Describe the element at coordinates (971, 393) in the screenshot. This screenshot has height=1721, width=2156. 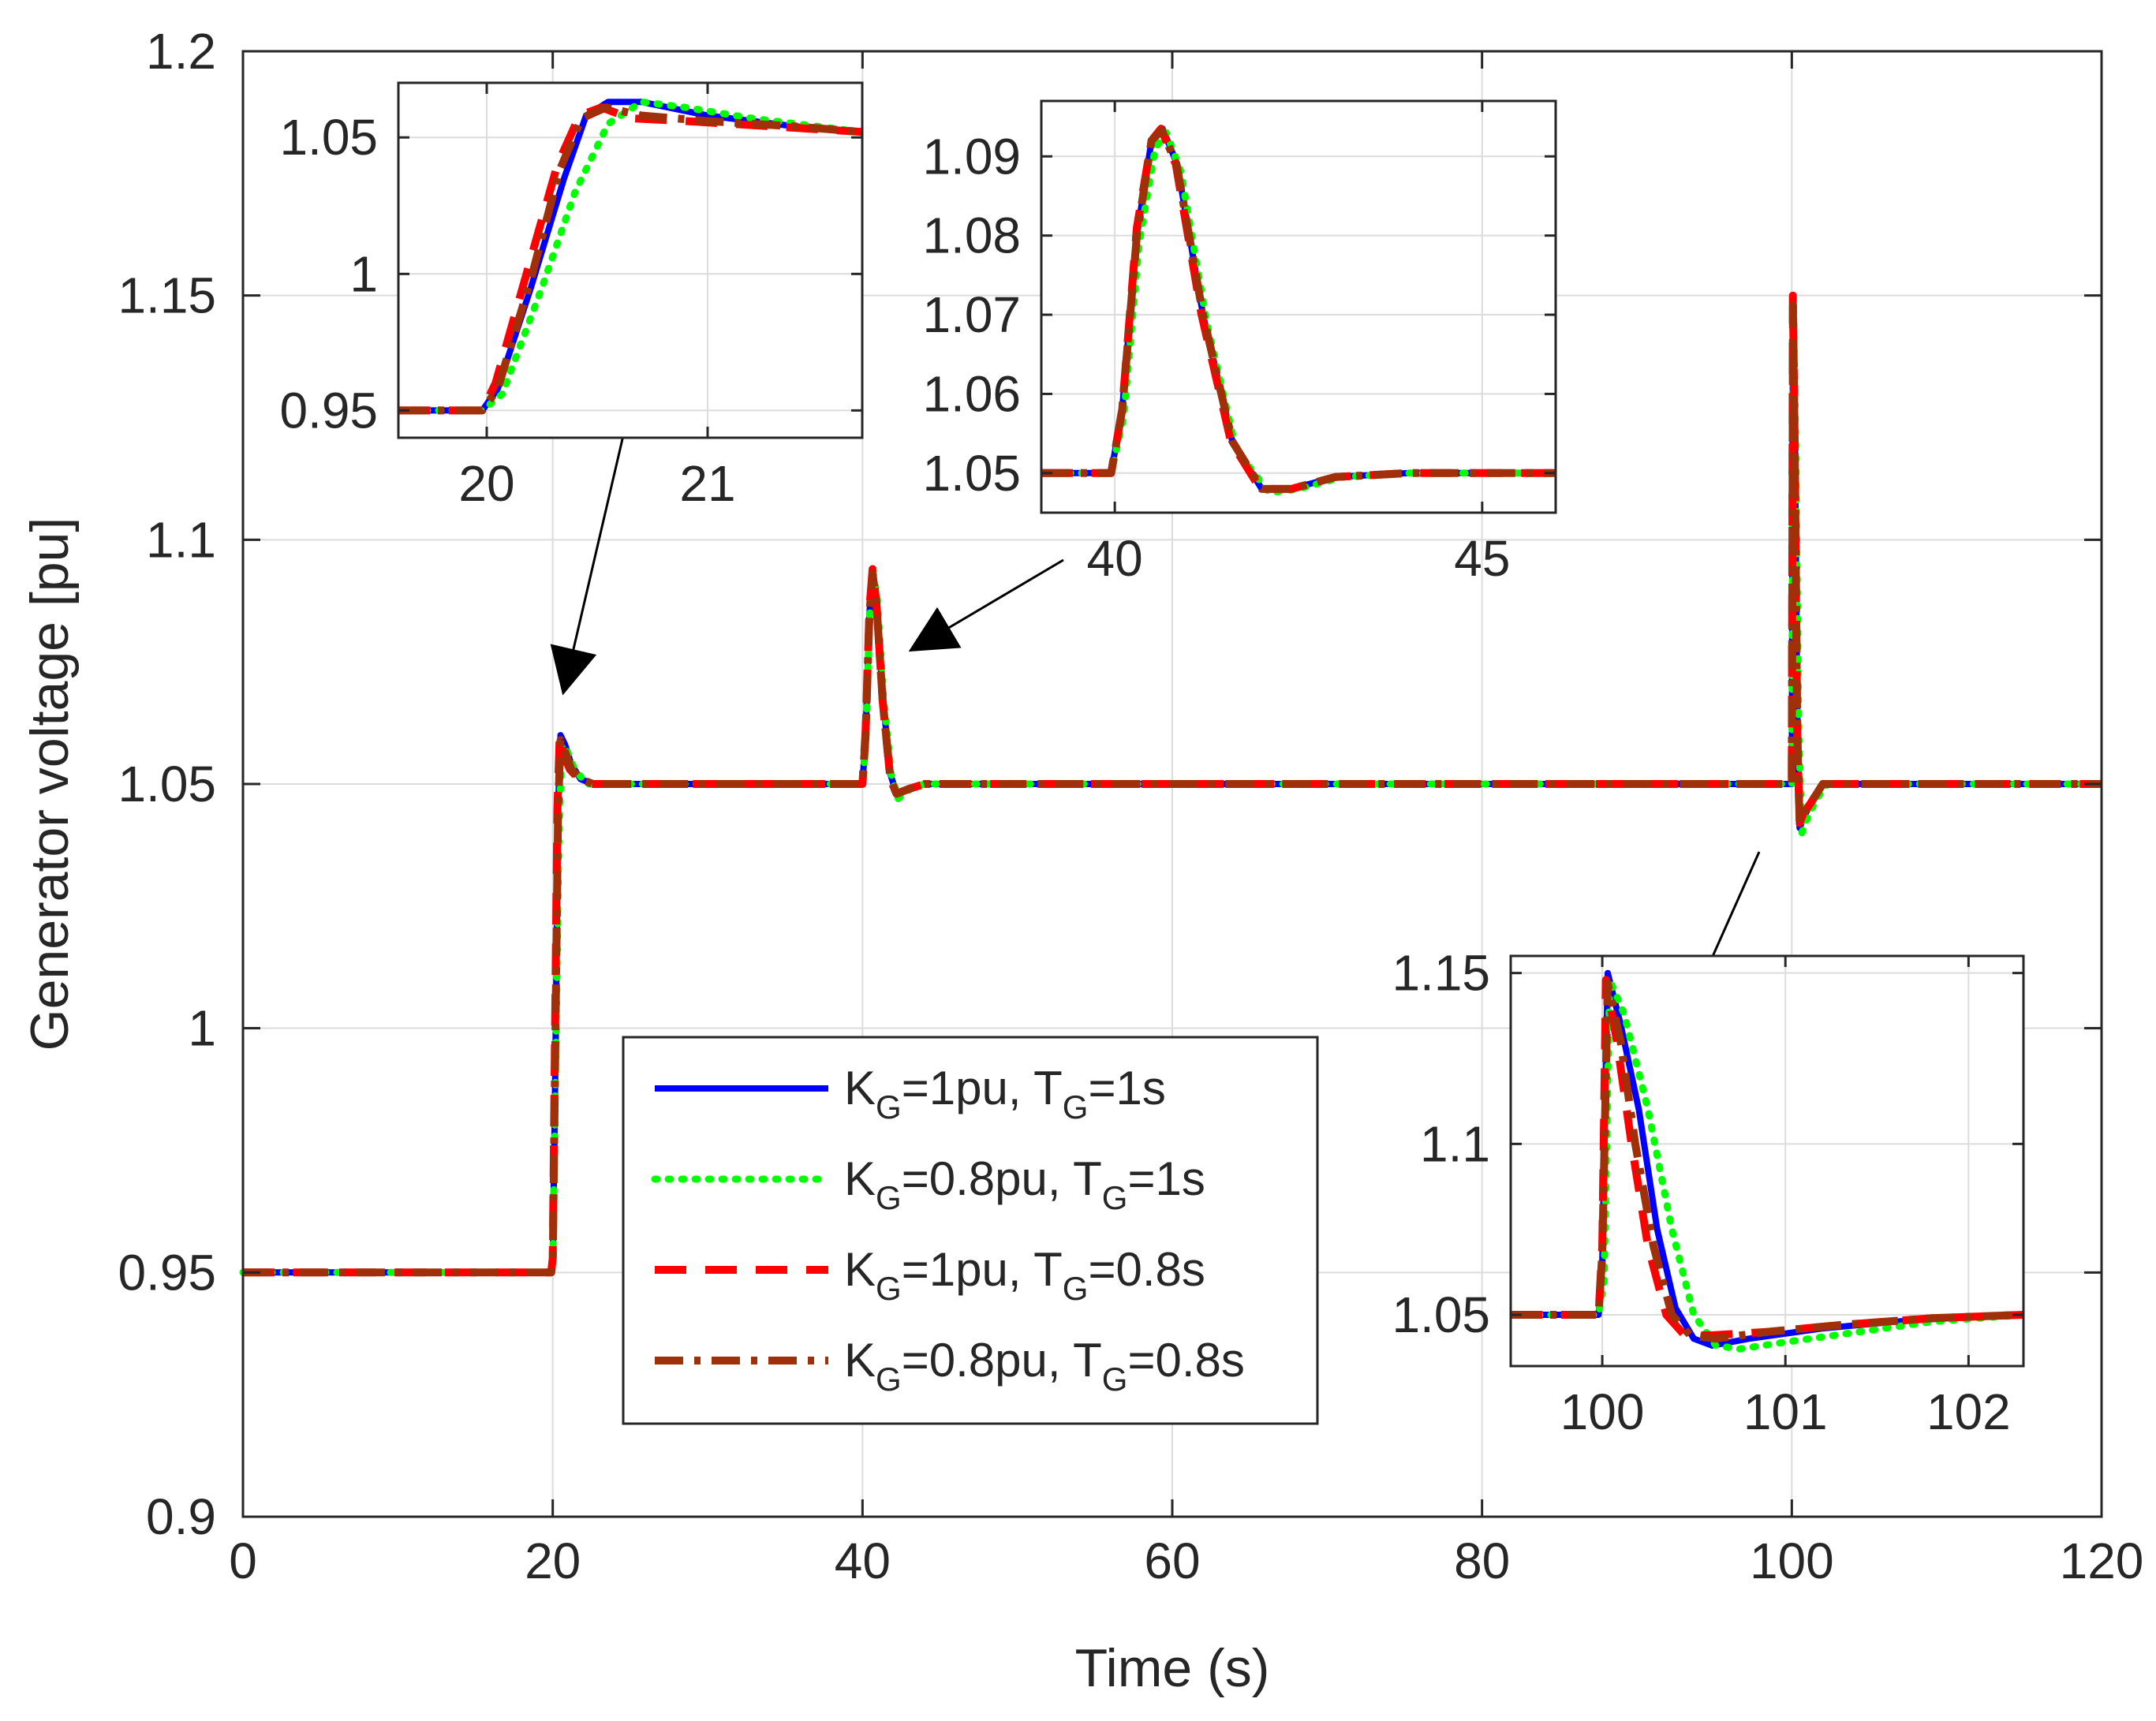
I see `inset-y-tick-label: 1.06` at that location.